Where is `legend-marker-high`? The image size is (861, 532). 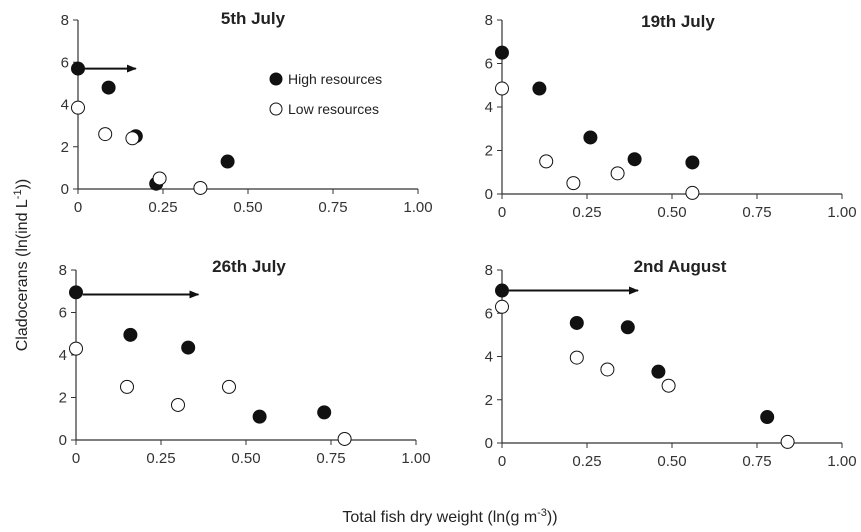
legend-marker-high is located at coordinates (276, 79).